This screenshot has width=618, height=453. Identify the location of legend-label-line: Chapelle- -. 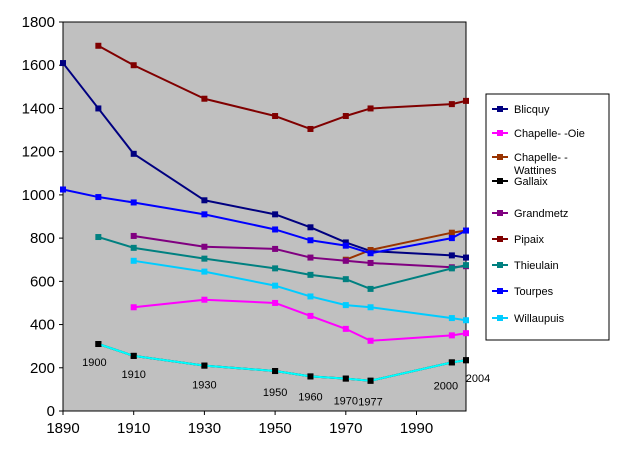
(541, 158).